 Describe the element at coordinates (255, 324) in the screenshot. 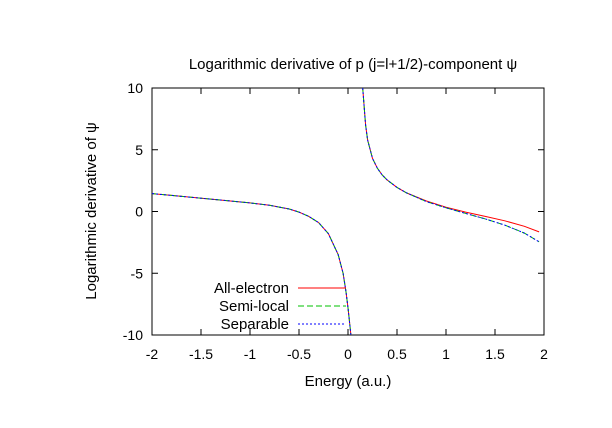

I see `legend-label: Separable` at that location.